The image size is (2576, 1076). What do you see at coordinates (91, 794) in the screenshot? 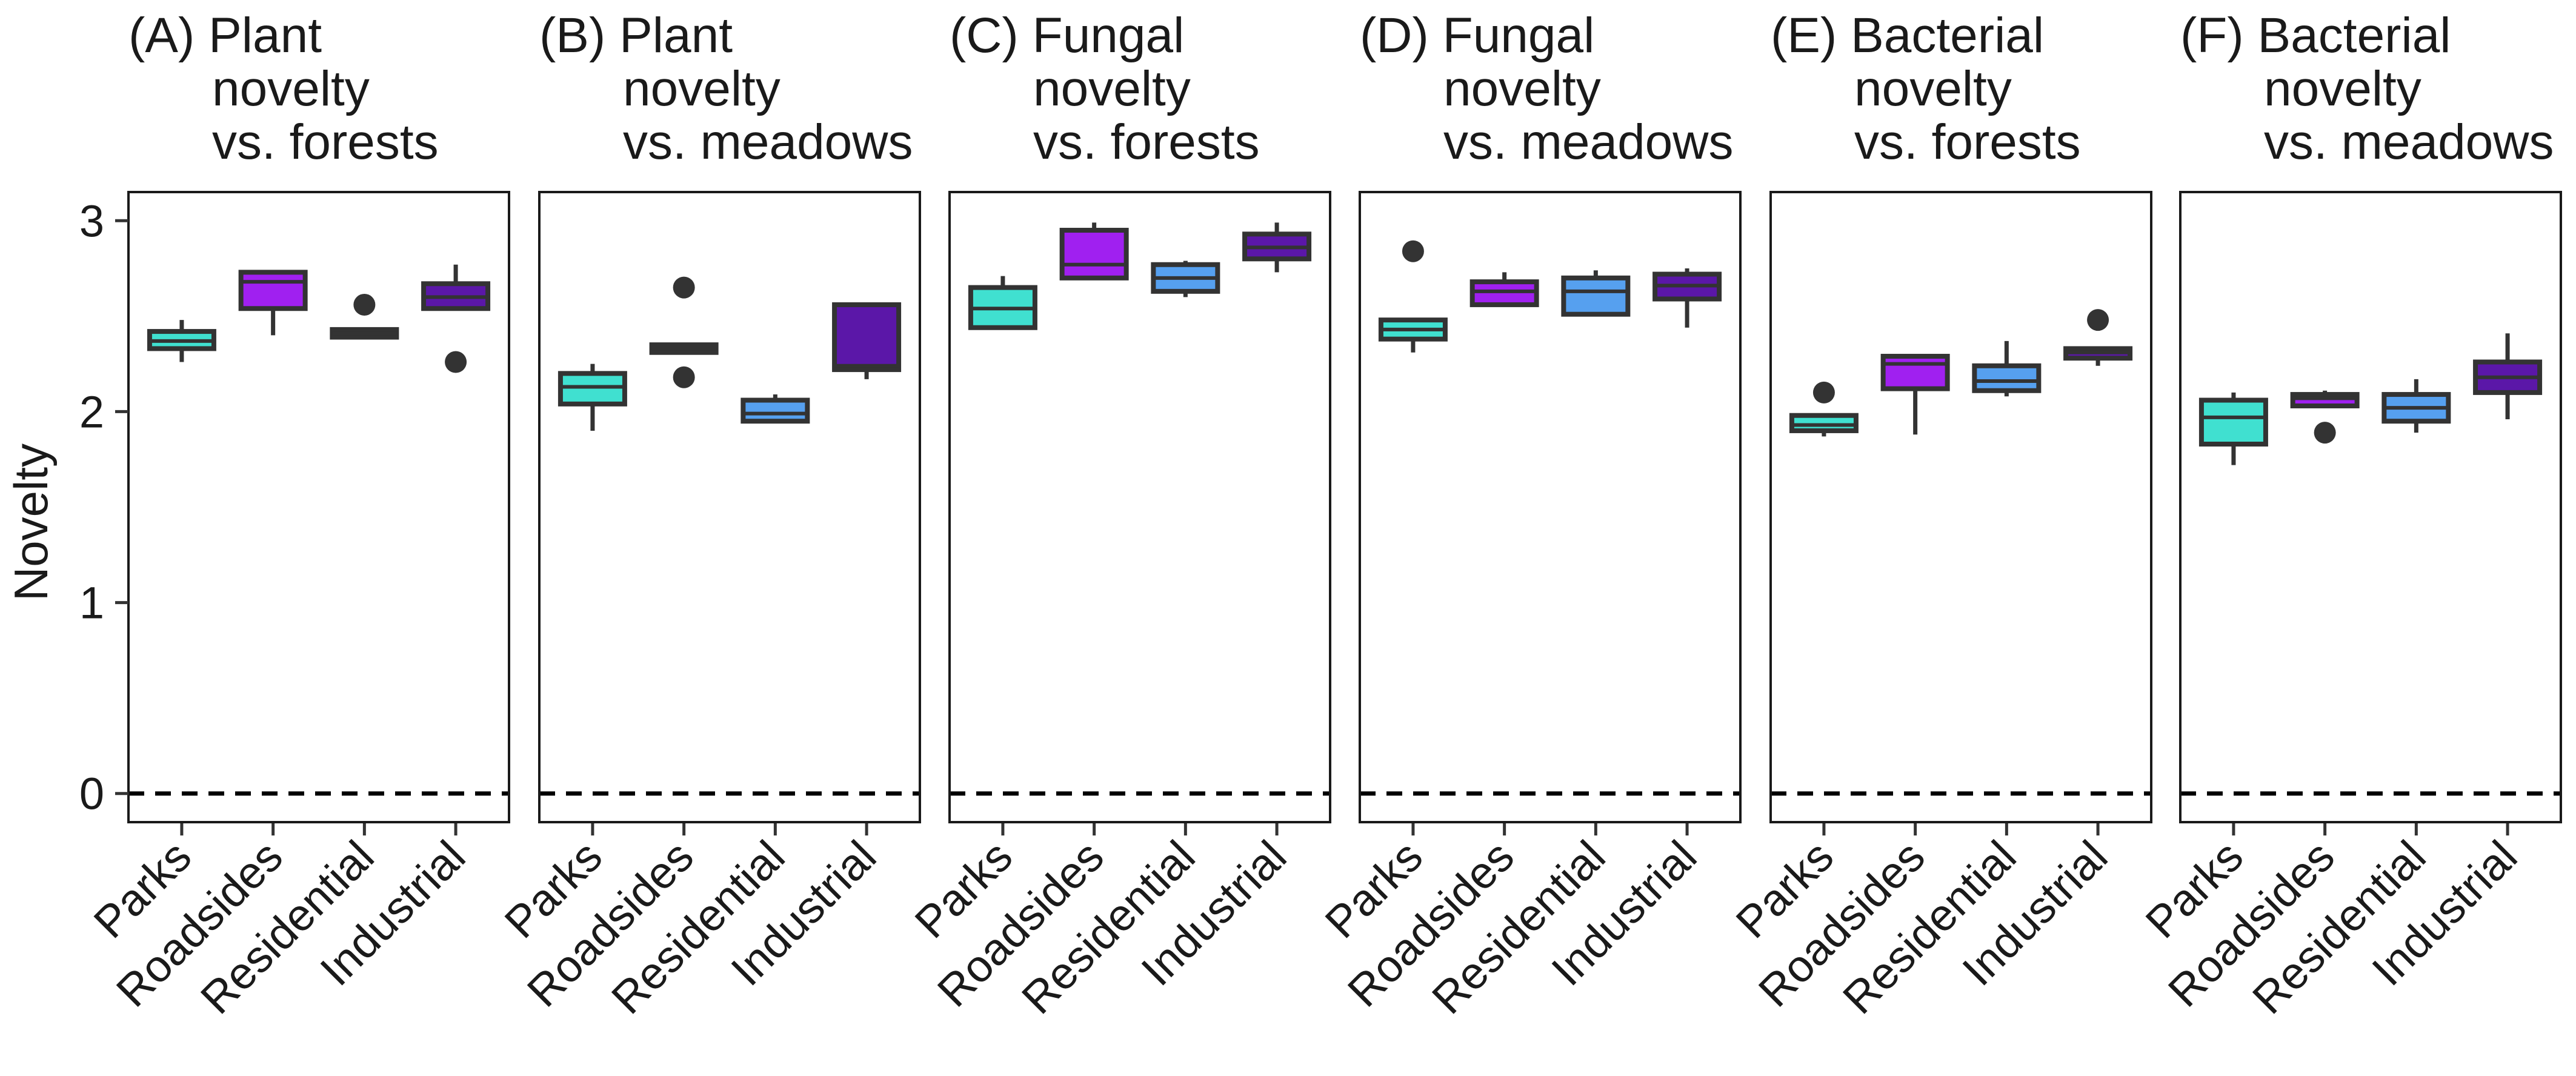
I see `y-tick-label: 0` at bounding box center [91, 794].